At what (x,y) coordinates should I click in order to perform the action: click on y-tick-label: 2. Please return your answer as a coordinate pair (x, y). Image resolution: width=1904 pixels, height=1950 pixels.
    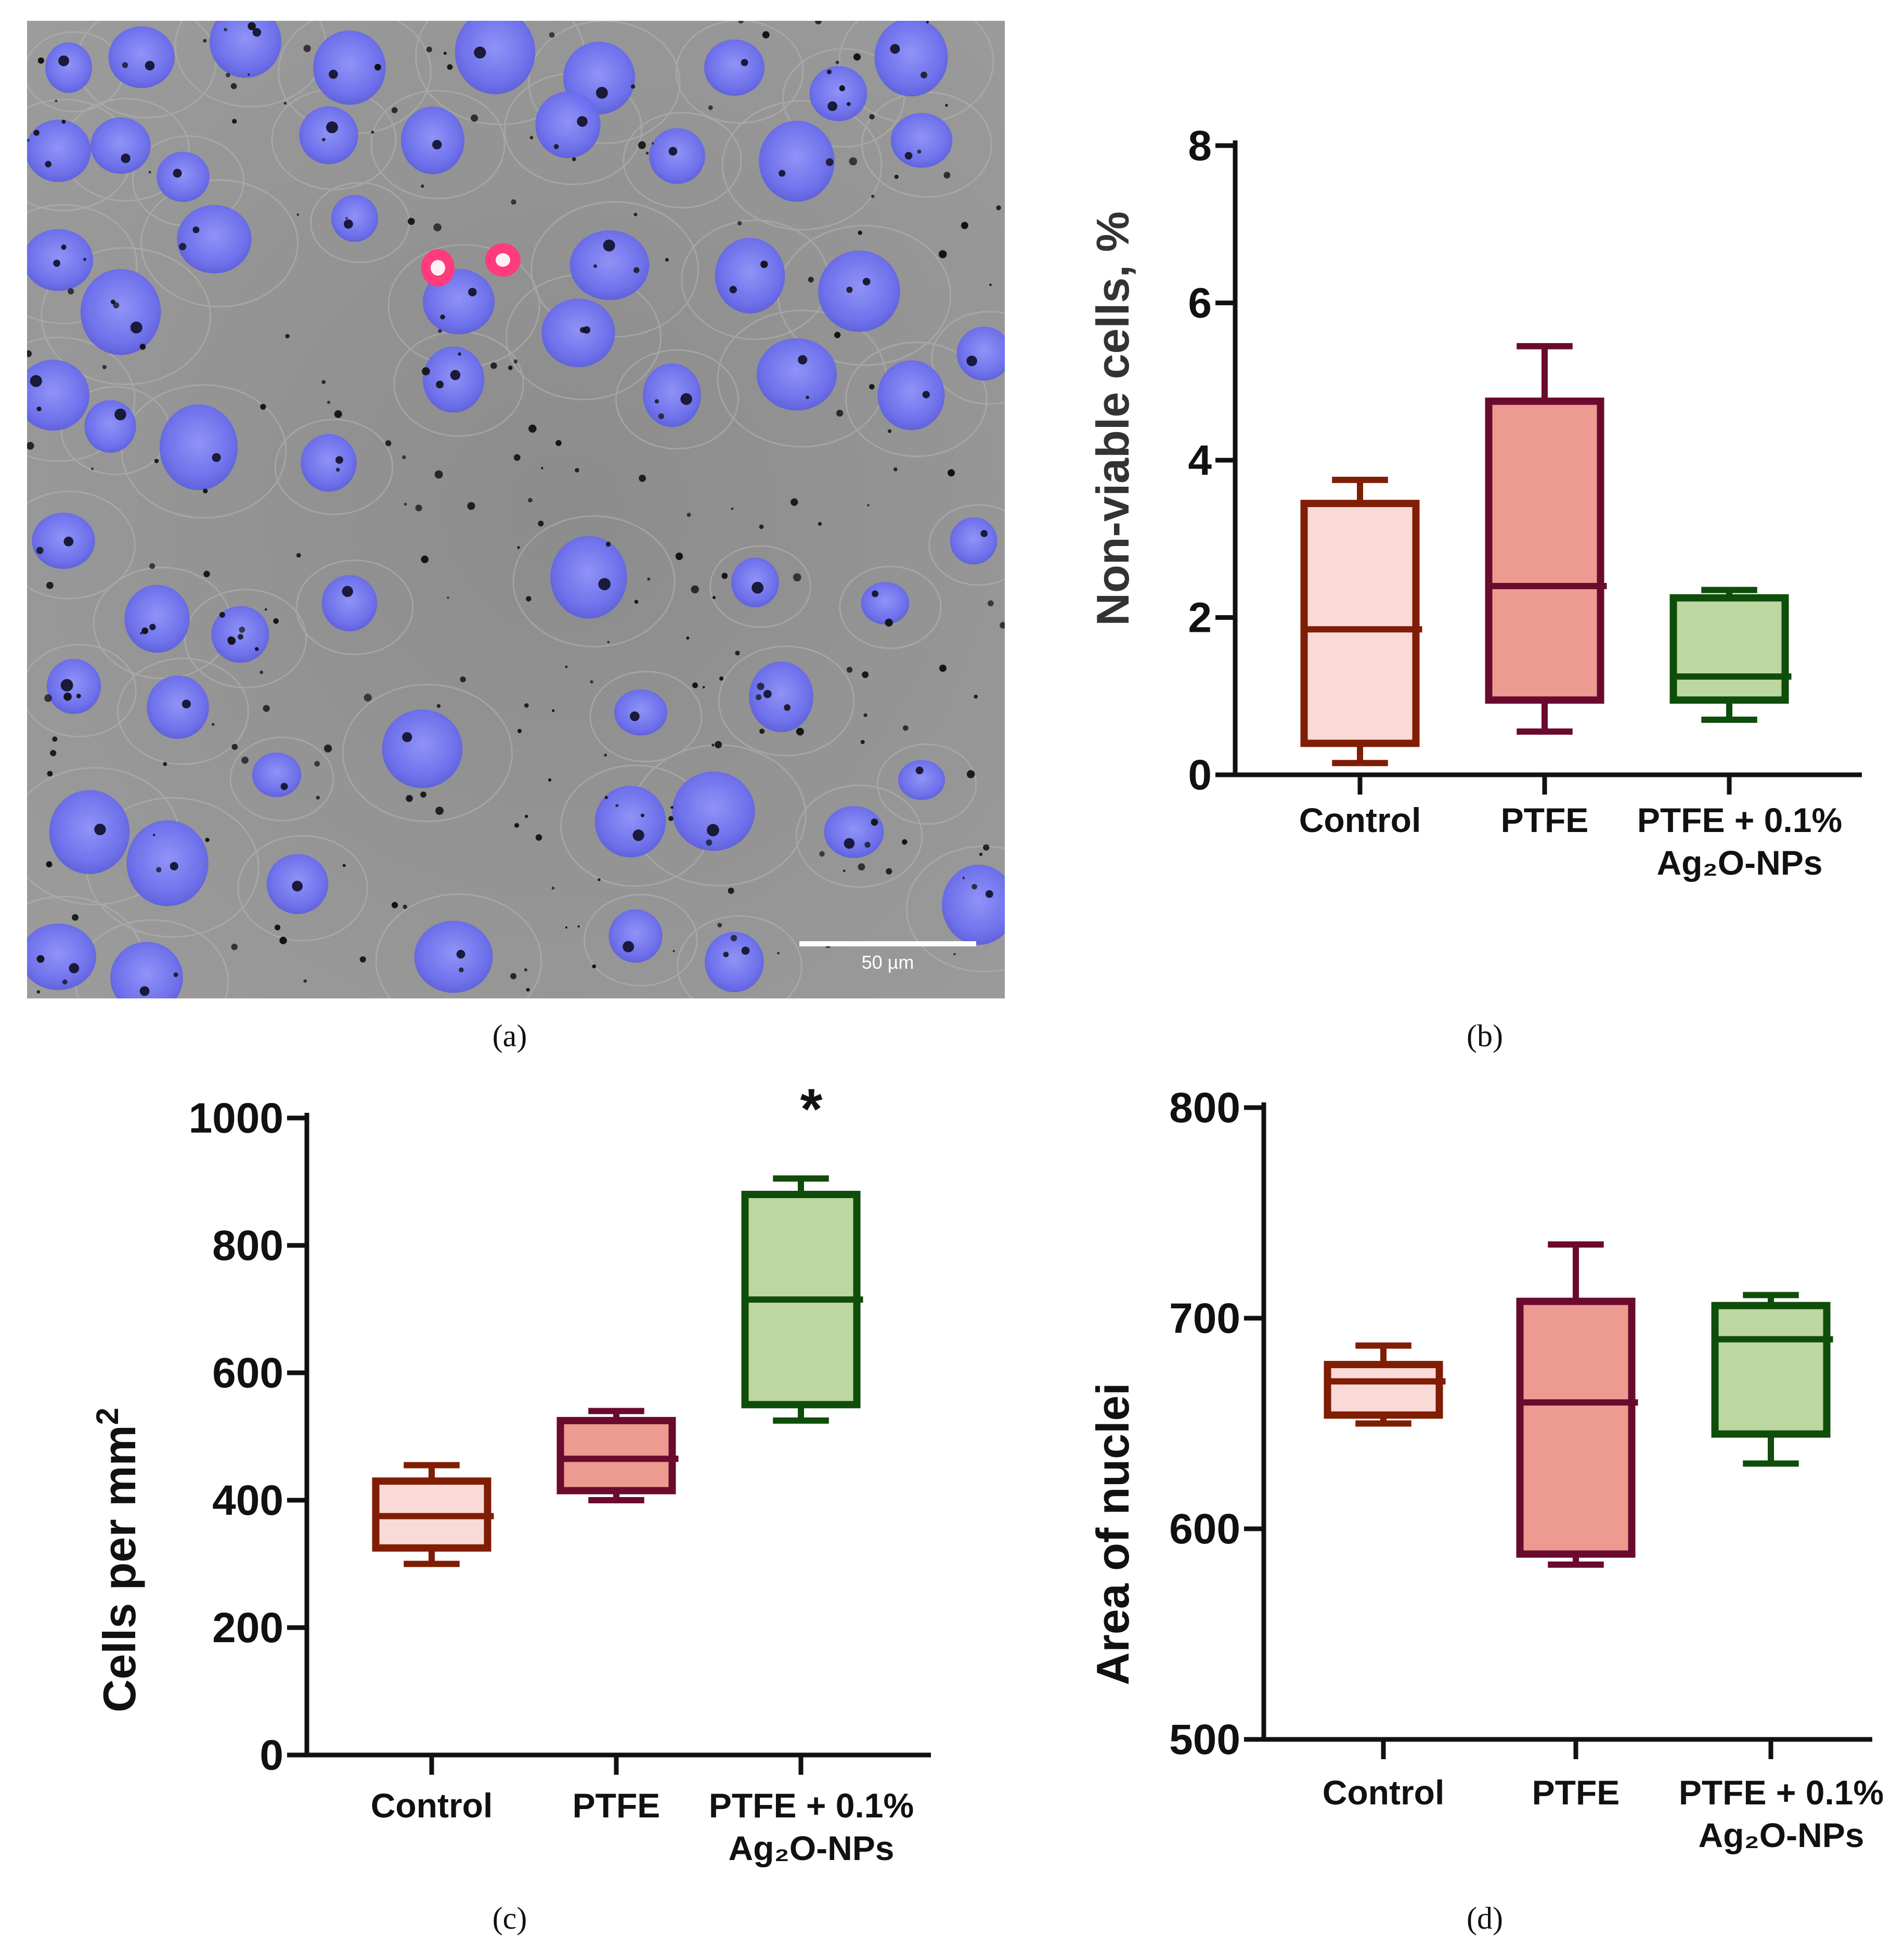
    Looking at the image, I should click on (1200, 618).